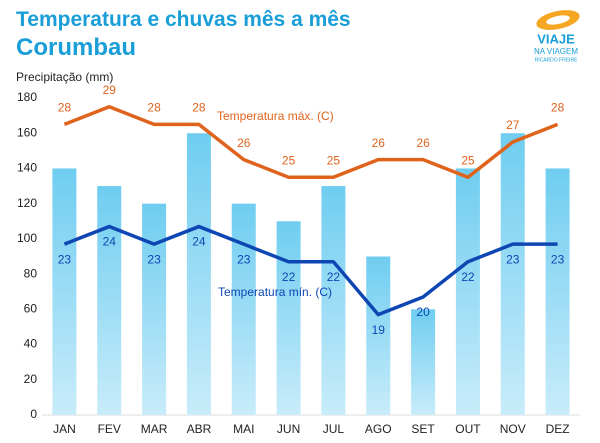 The image size is (600, 443). What do you see at coordinates (513, 429) in the screenshot?
I see `x-tick-label: NOV` at bounding box center [513, 429].